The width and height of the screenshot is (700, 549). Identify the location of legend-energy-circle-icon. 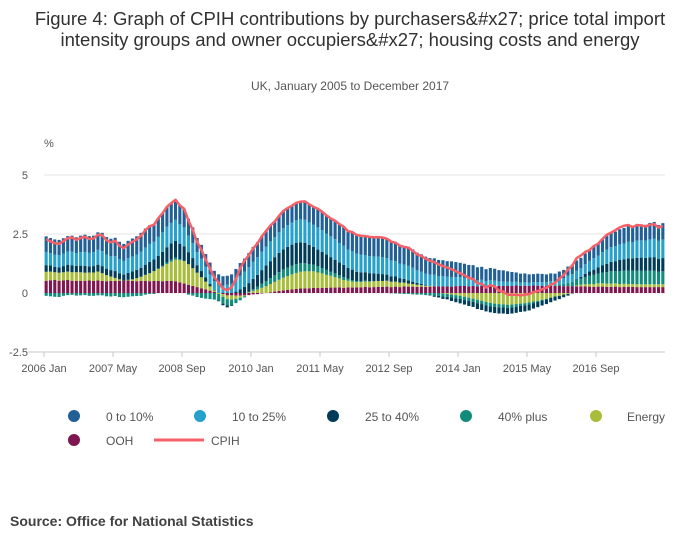
(596, 416).